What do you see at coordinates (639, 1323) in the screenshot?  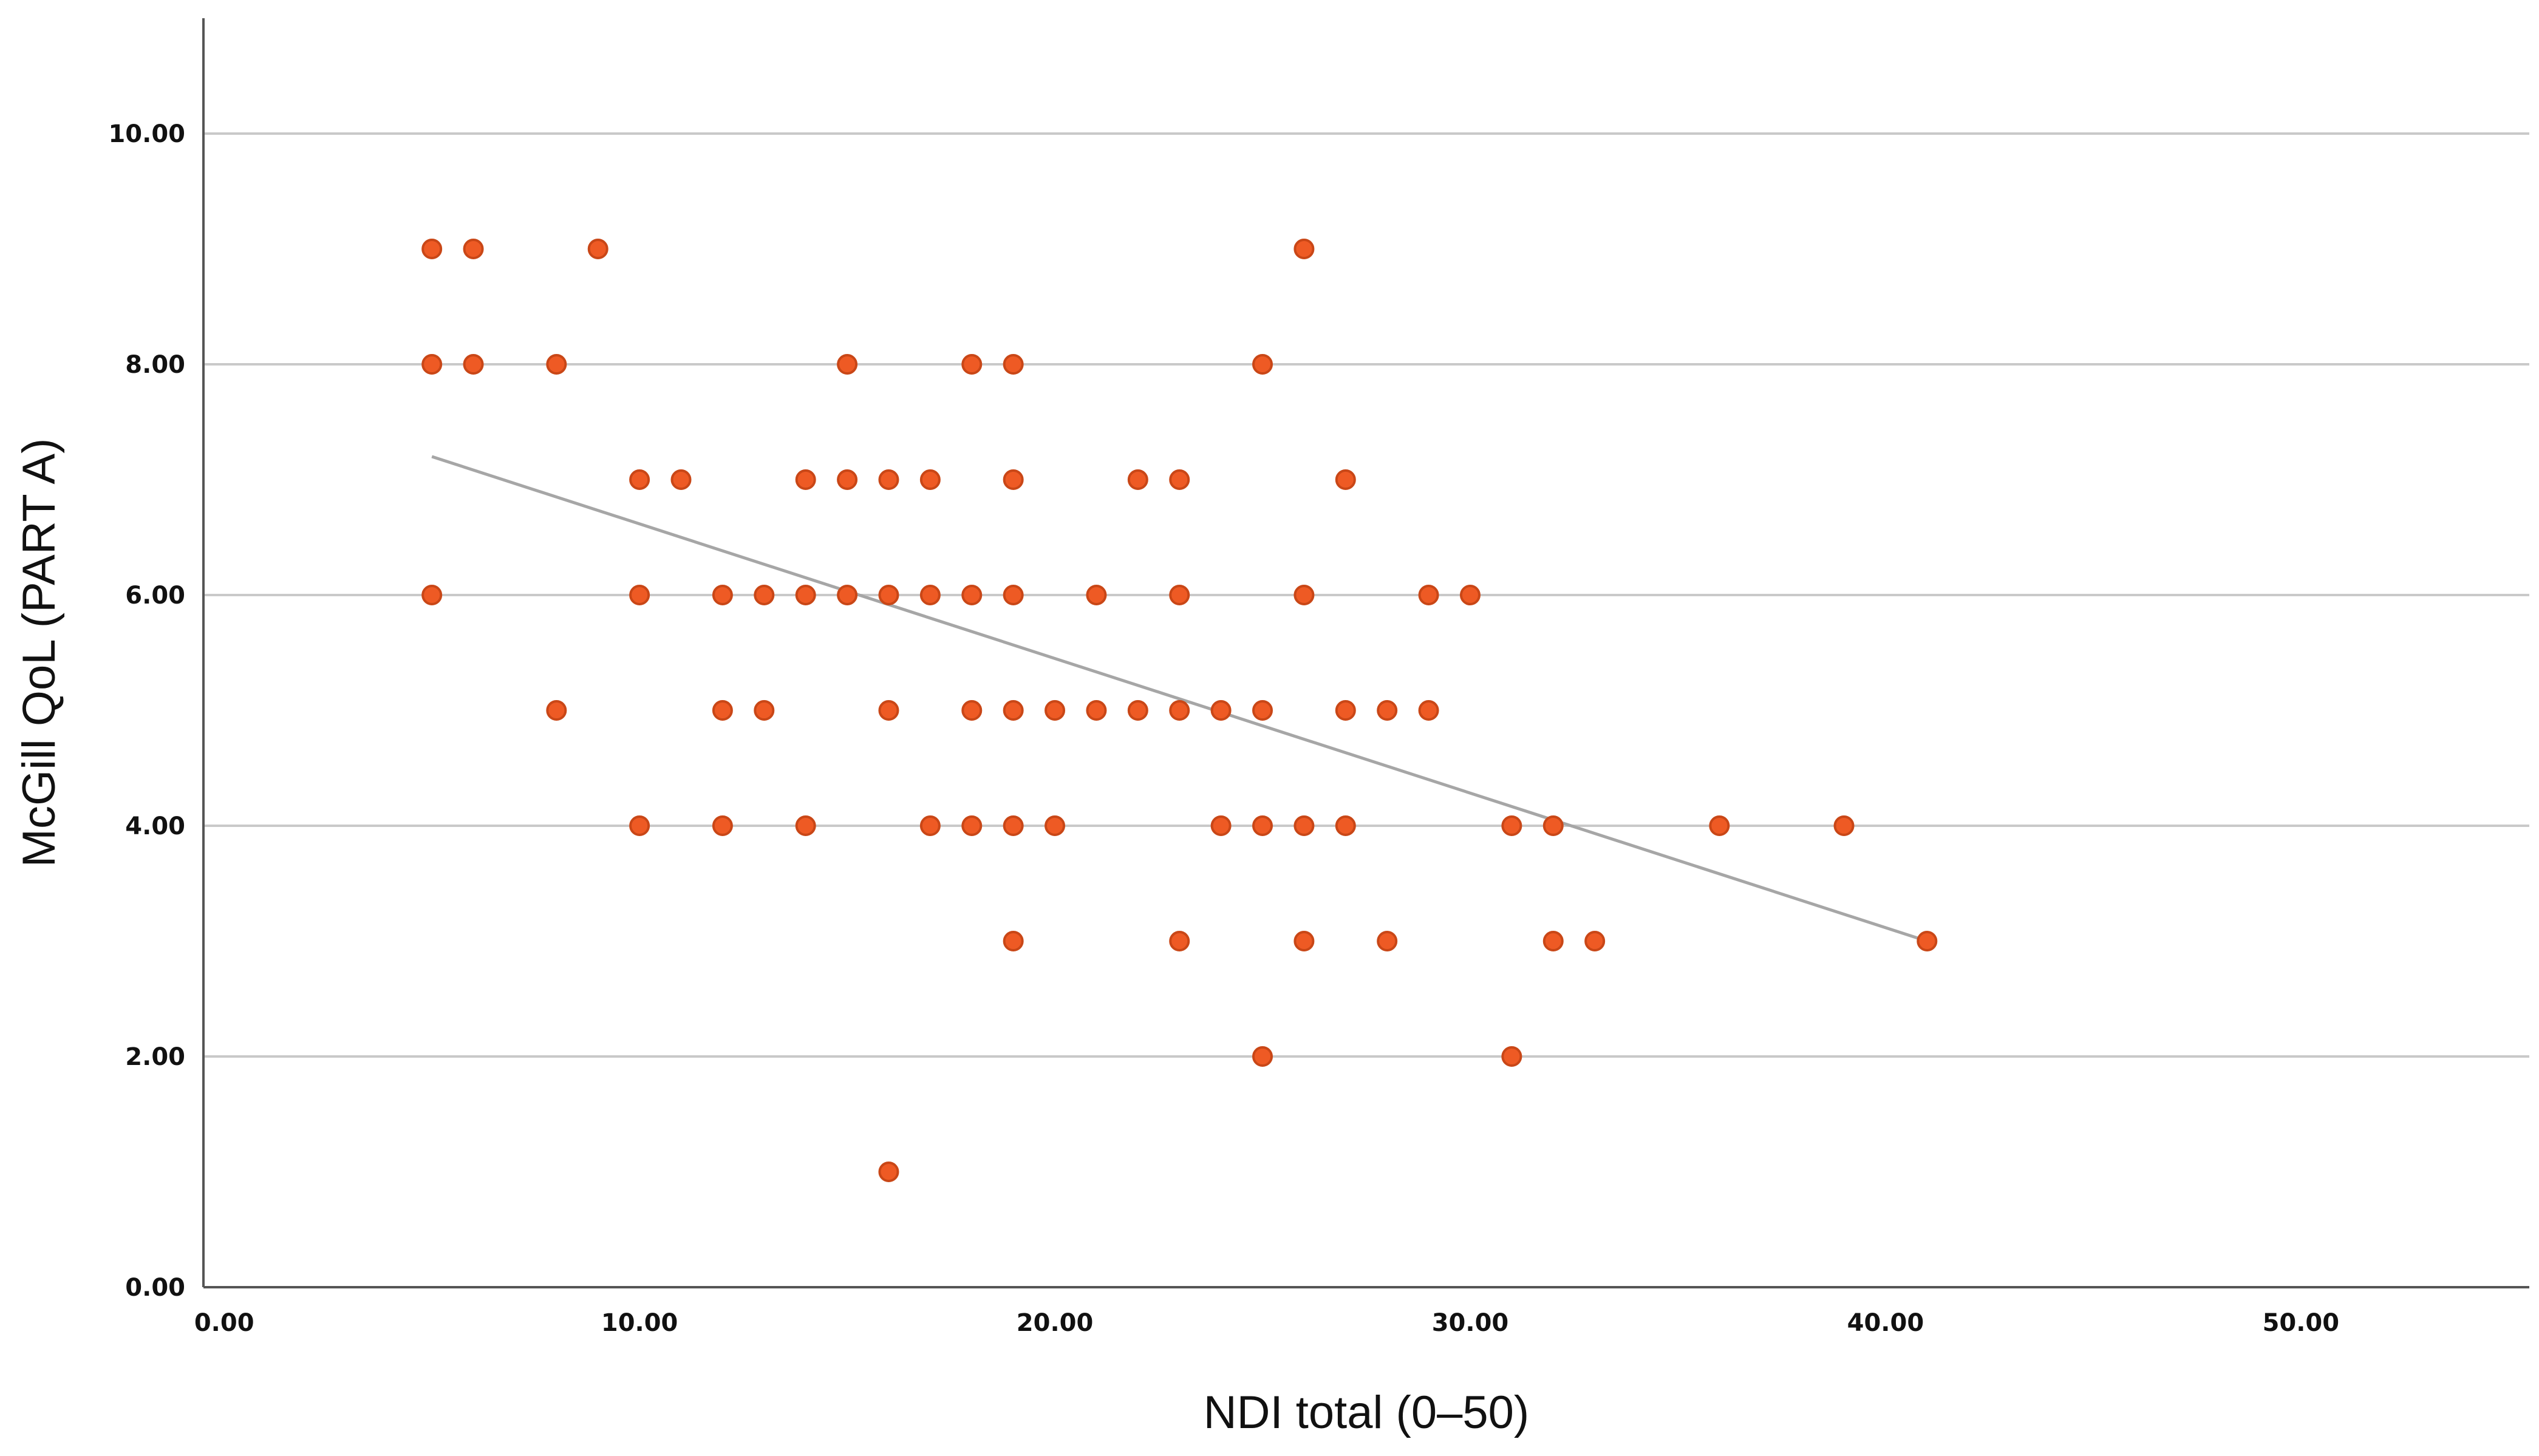 I see `x-tick-label: 10.00` at bounding box center [639, 1323].